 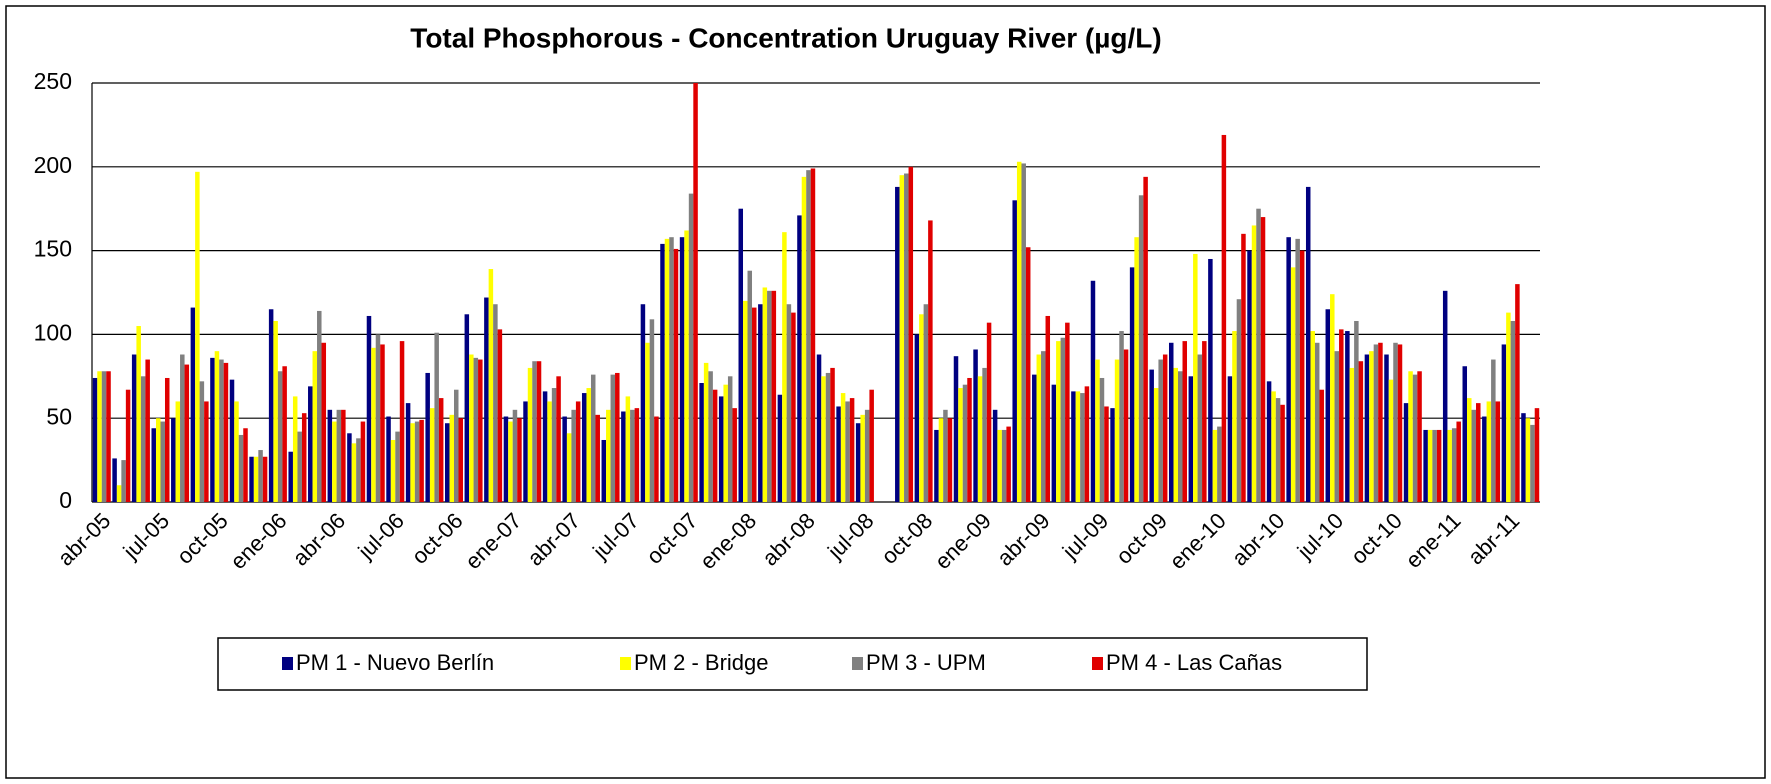 What do you see at coordinates (1194, 662) in the screenshot?
I see `legend-label: PM 4 - Las Cañas` at bounding box center [1194, 662].